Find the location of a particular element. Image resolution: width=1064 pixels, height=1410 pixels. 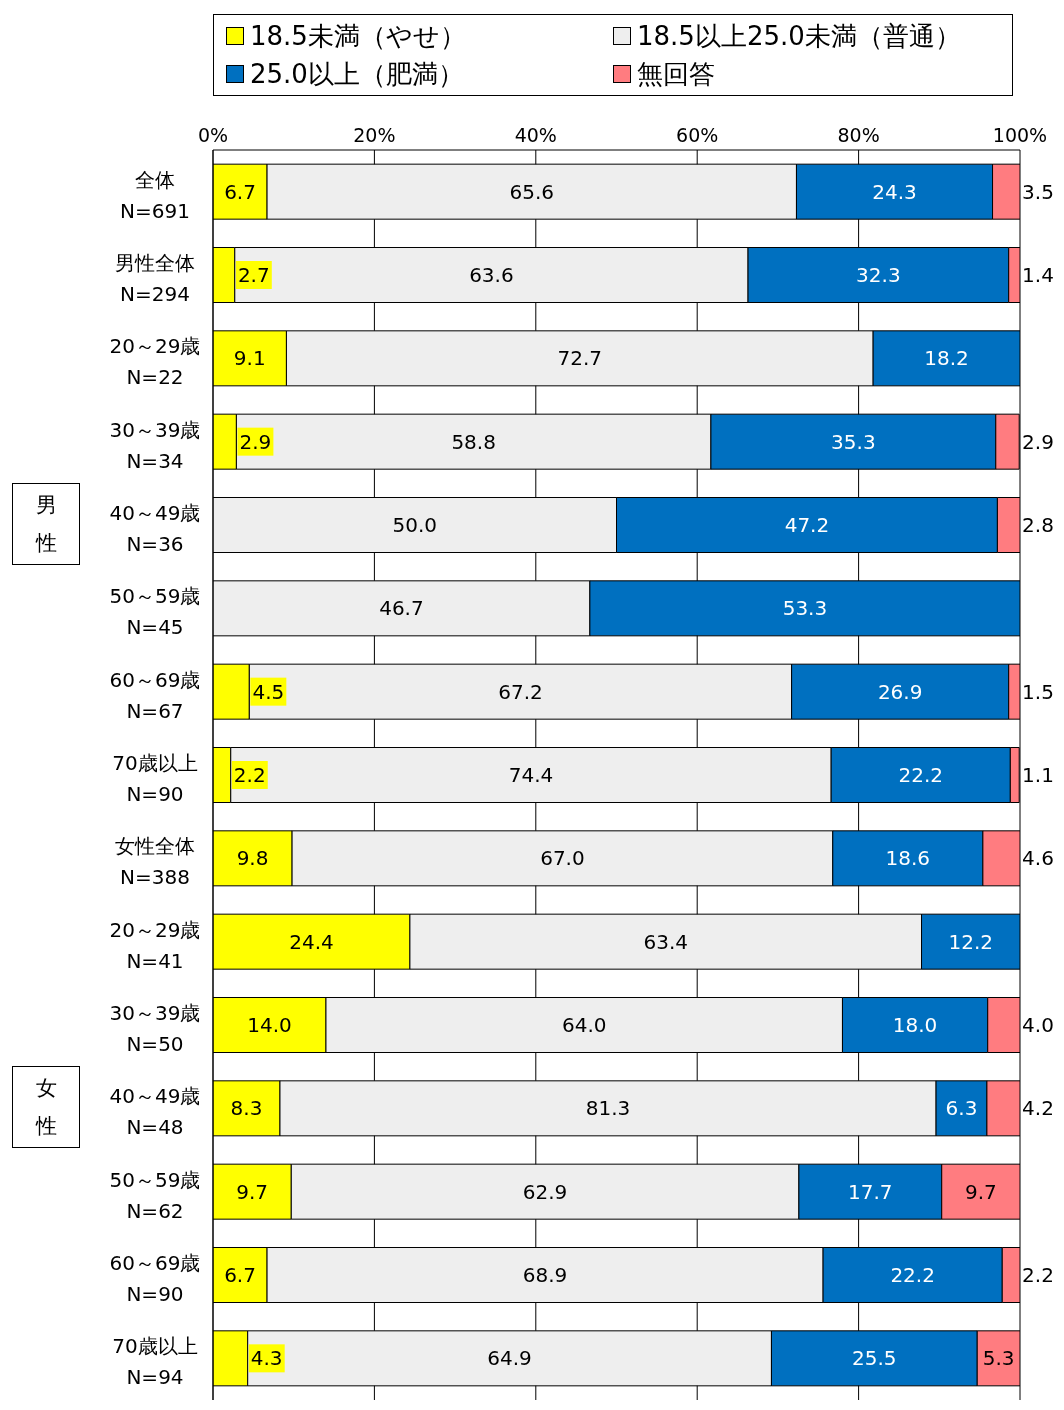

data-label: 4.3 is located at coordinates (266, 1358).